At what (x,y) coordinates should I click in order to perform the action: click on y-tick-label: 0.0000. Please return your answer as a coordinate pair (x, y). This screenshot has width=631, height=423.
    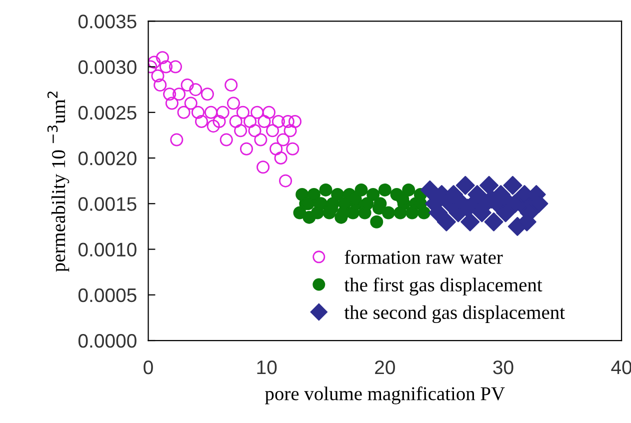
    Looking at the image, I should click on (107, 341).